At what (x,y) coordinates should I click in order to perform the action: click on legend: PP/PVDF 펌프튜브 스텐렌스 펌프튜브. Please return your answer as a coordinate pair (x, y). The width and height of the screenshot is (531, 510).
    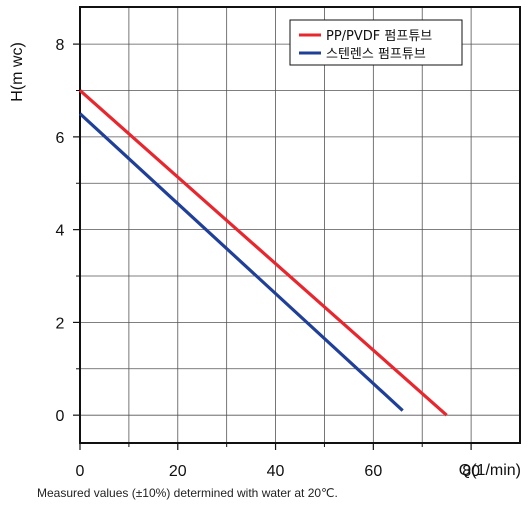
    Looking at the image, I should click on (376, 42).